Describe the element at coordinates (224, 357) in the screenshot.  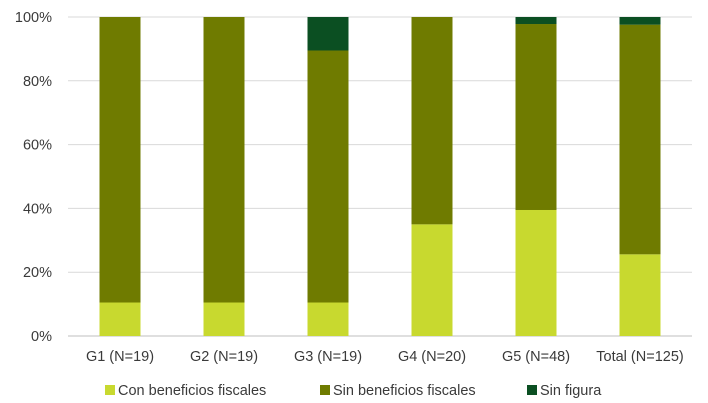
I see `x-tick-label: G2 (N=19)` at that location.